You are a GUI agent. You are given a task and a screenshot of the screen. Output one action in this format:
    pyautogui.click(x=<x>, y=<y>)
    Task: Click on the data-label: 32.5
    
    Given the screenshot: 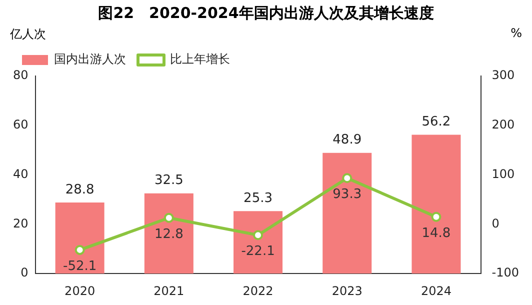 What is the action you would take?
    pyautogui.click(x=169, y=180)
    